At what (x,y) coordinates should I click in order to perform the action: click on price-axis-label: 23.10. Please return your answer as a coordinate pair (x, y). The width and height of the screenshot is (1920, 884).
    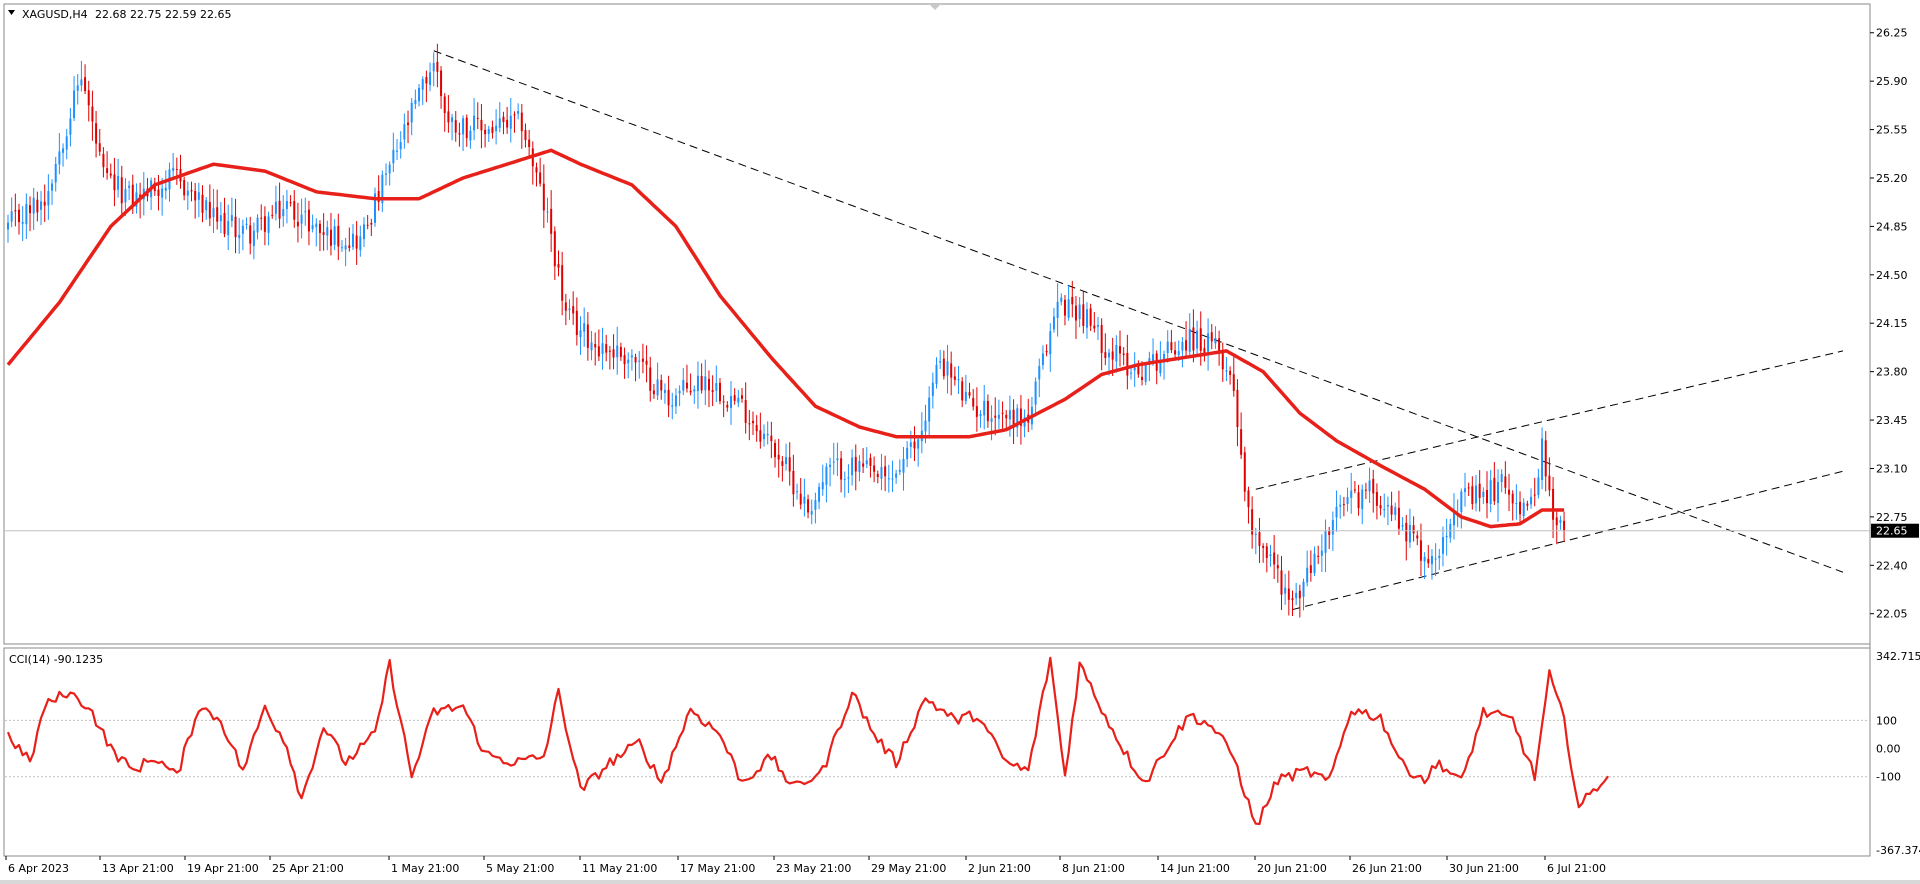
    Looking at the image, I should click on (1892, 468).